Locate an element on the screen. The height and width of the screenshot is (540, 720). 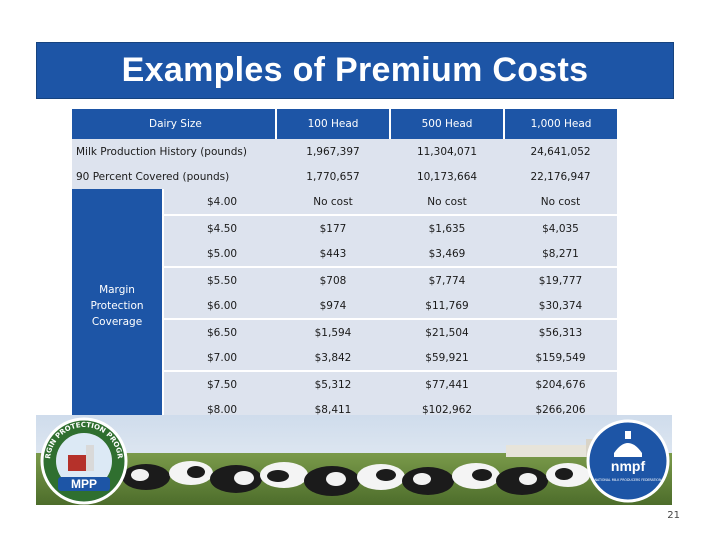
cell: $77,441 is located at coordinates (447, 383).